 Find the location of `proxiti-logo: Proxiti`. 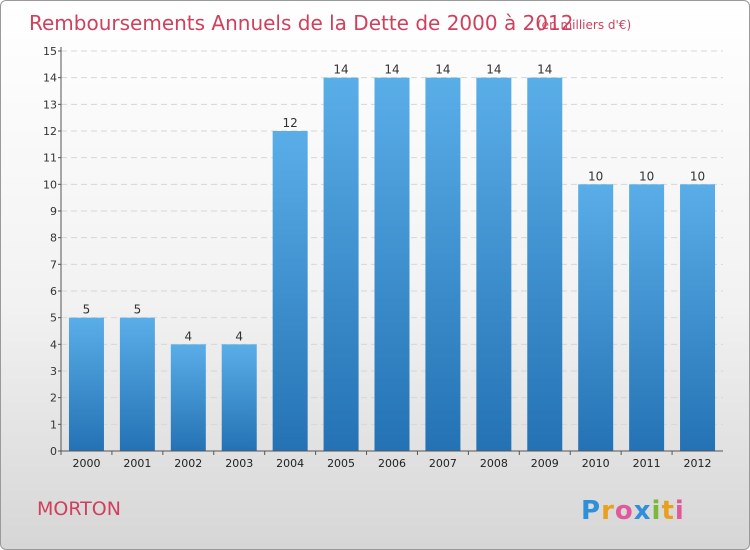

proxiti-logo: Proxiti is located at coordinates (633, 511).